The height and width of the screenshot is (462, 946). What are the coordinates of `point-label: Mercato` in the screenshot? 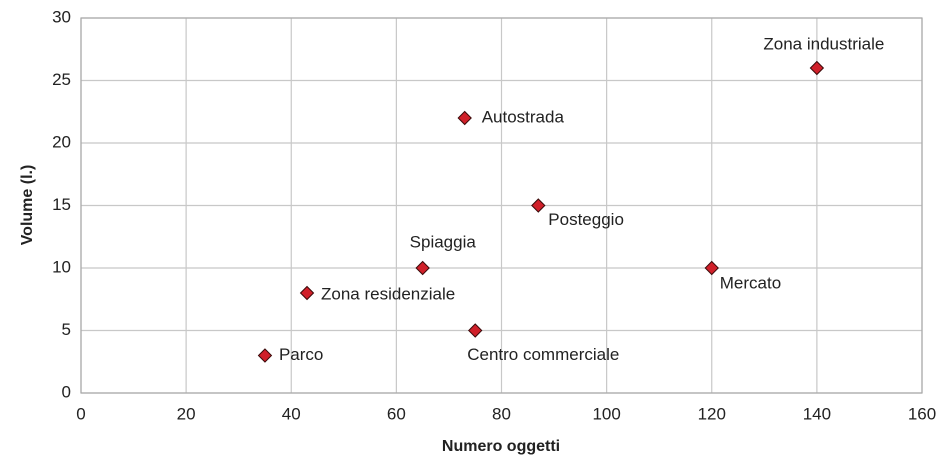 It's located at (750, 282).